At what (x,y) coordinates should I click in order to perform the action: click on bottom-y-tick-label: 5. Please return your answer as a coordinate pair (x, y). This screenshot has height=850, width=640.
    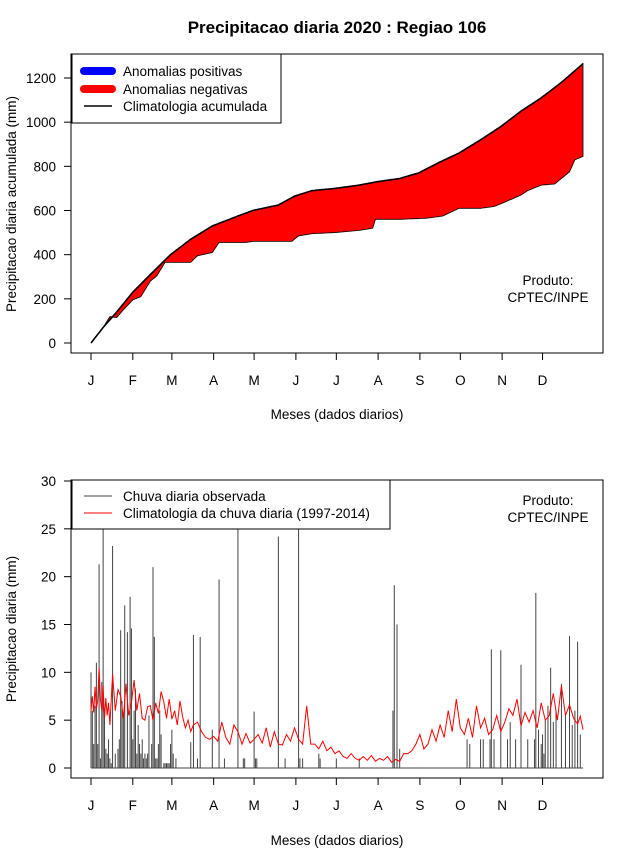
    Looking at the image, I should click on (52, 720).